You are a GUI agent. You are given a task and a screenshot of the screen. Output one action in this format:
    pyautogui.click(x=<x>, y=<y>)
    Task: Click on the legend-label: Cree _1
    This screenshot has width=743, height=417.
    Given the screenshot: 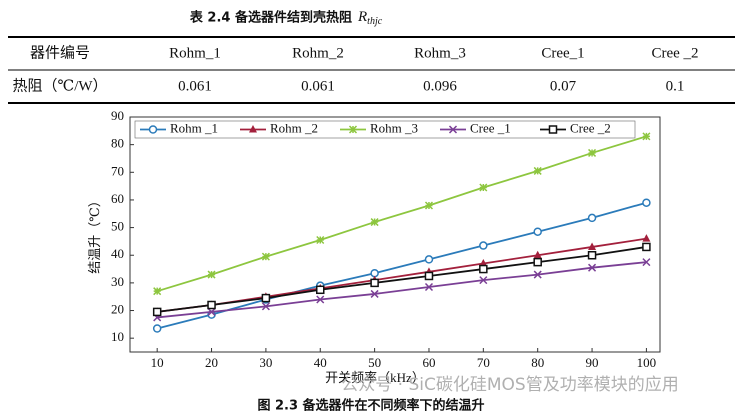 What is the action you would take?
    pyautogui.click(x=490, y=127)
    